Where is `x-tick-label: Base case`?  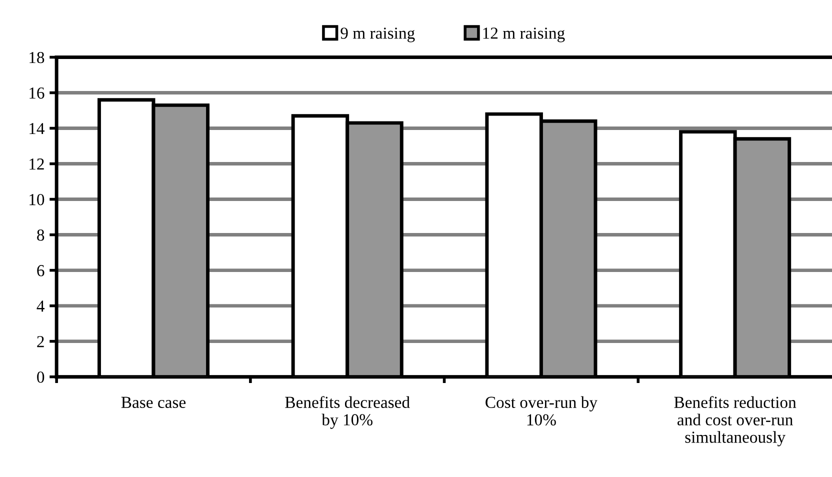
x-tick-label: Base case is located at coordinates (153, 402).